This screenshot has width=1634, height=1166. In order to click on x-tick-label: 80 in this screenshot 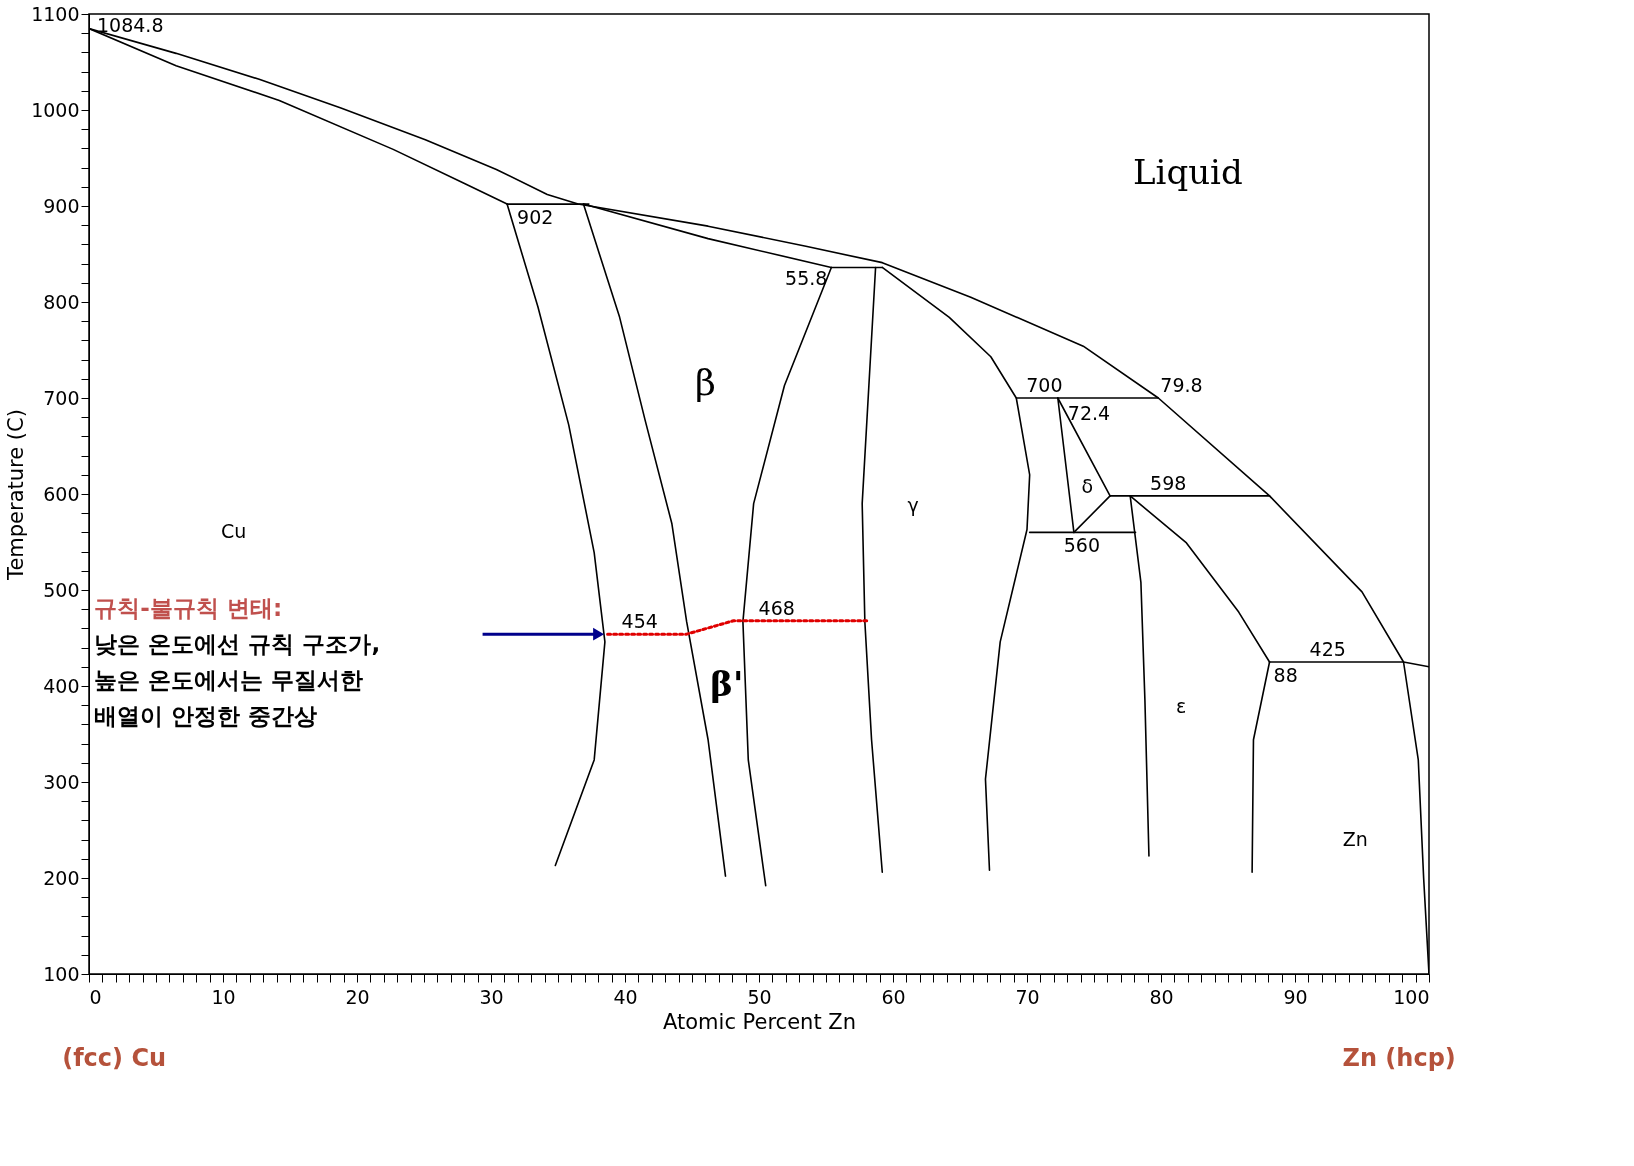, I will do `click(1161, 996)`.